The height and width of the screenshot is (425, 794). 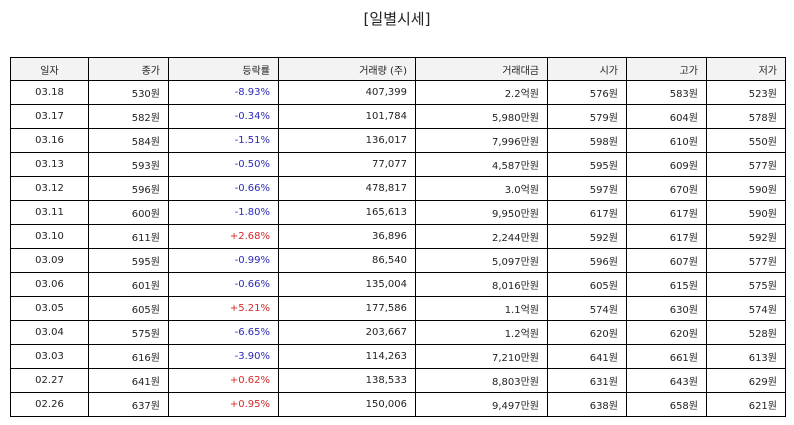 What do you see at coordinates (49, 236) in the screenshot?
I see `cell-date: 03.10` at bounding box center [49, 236].